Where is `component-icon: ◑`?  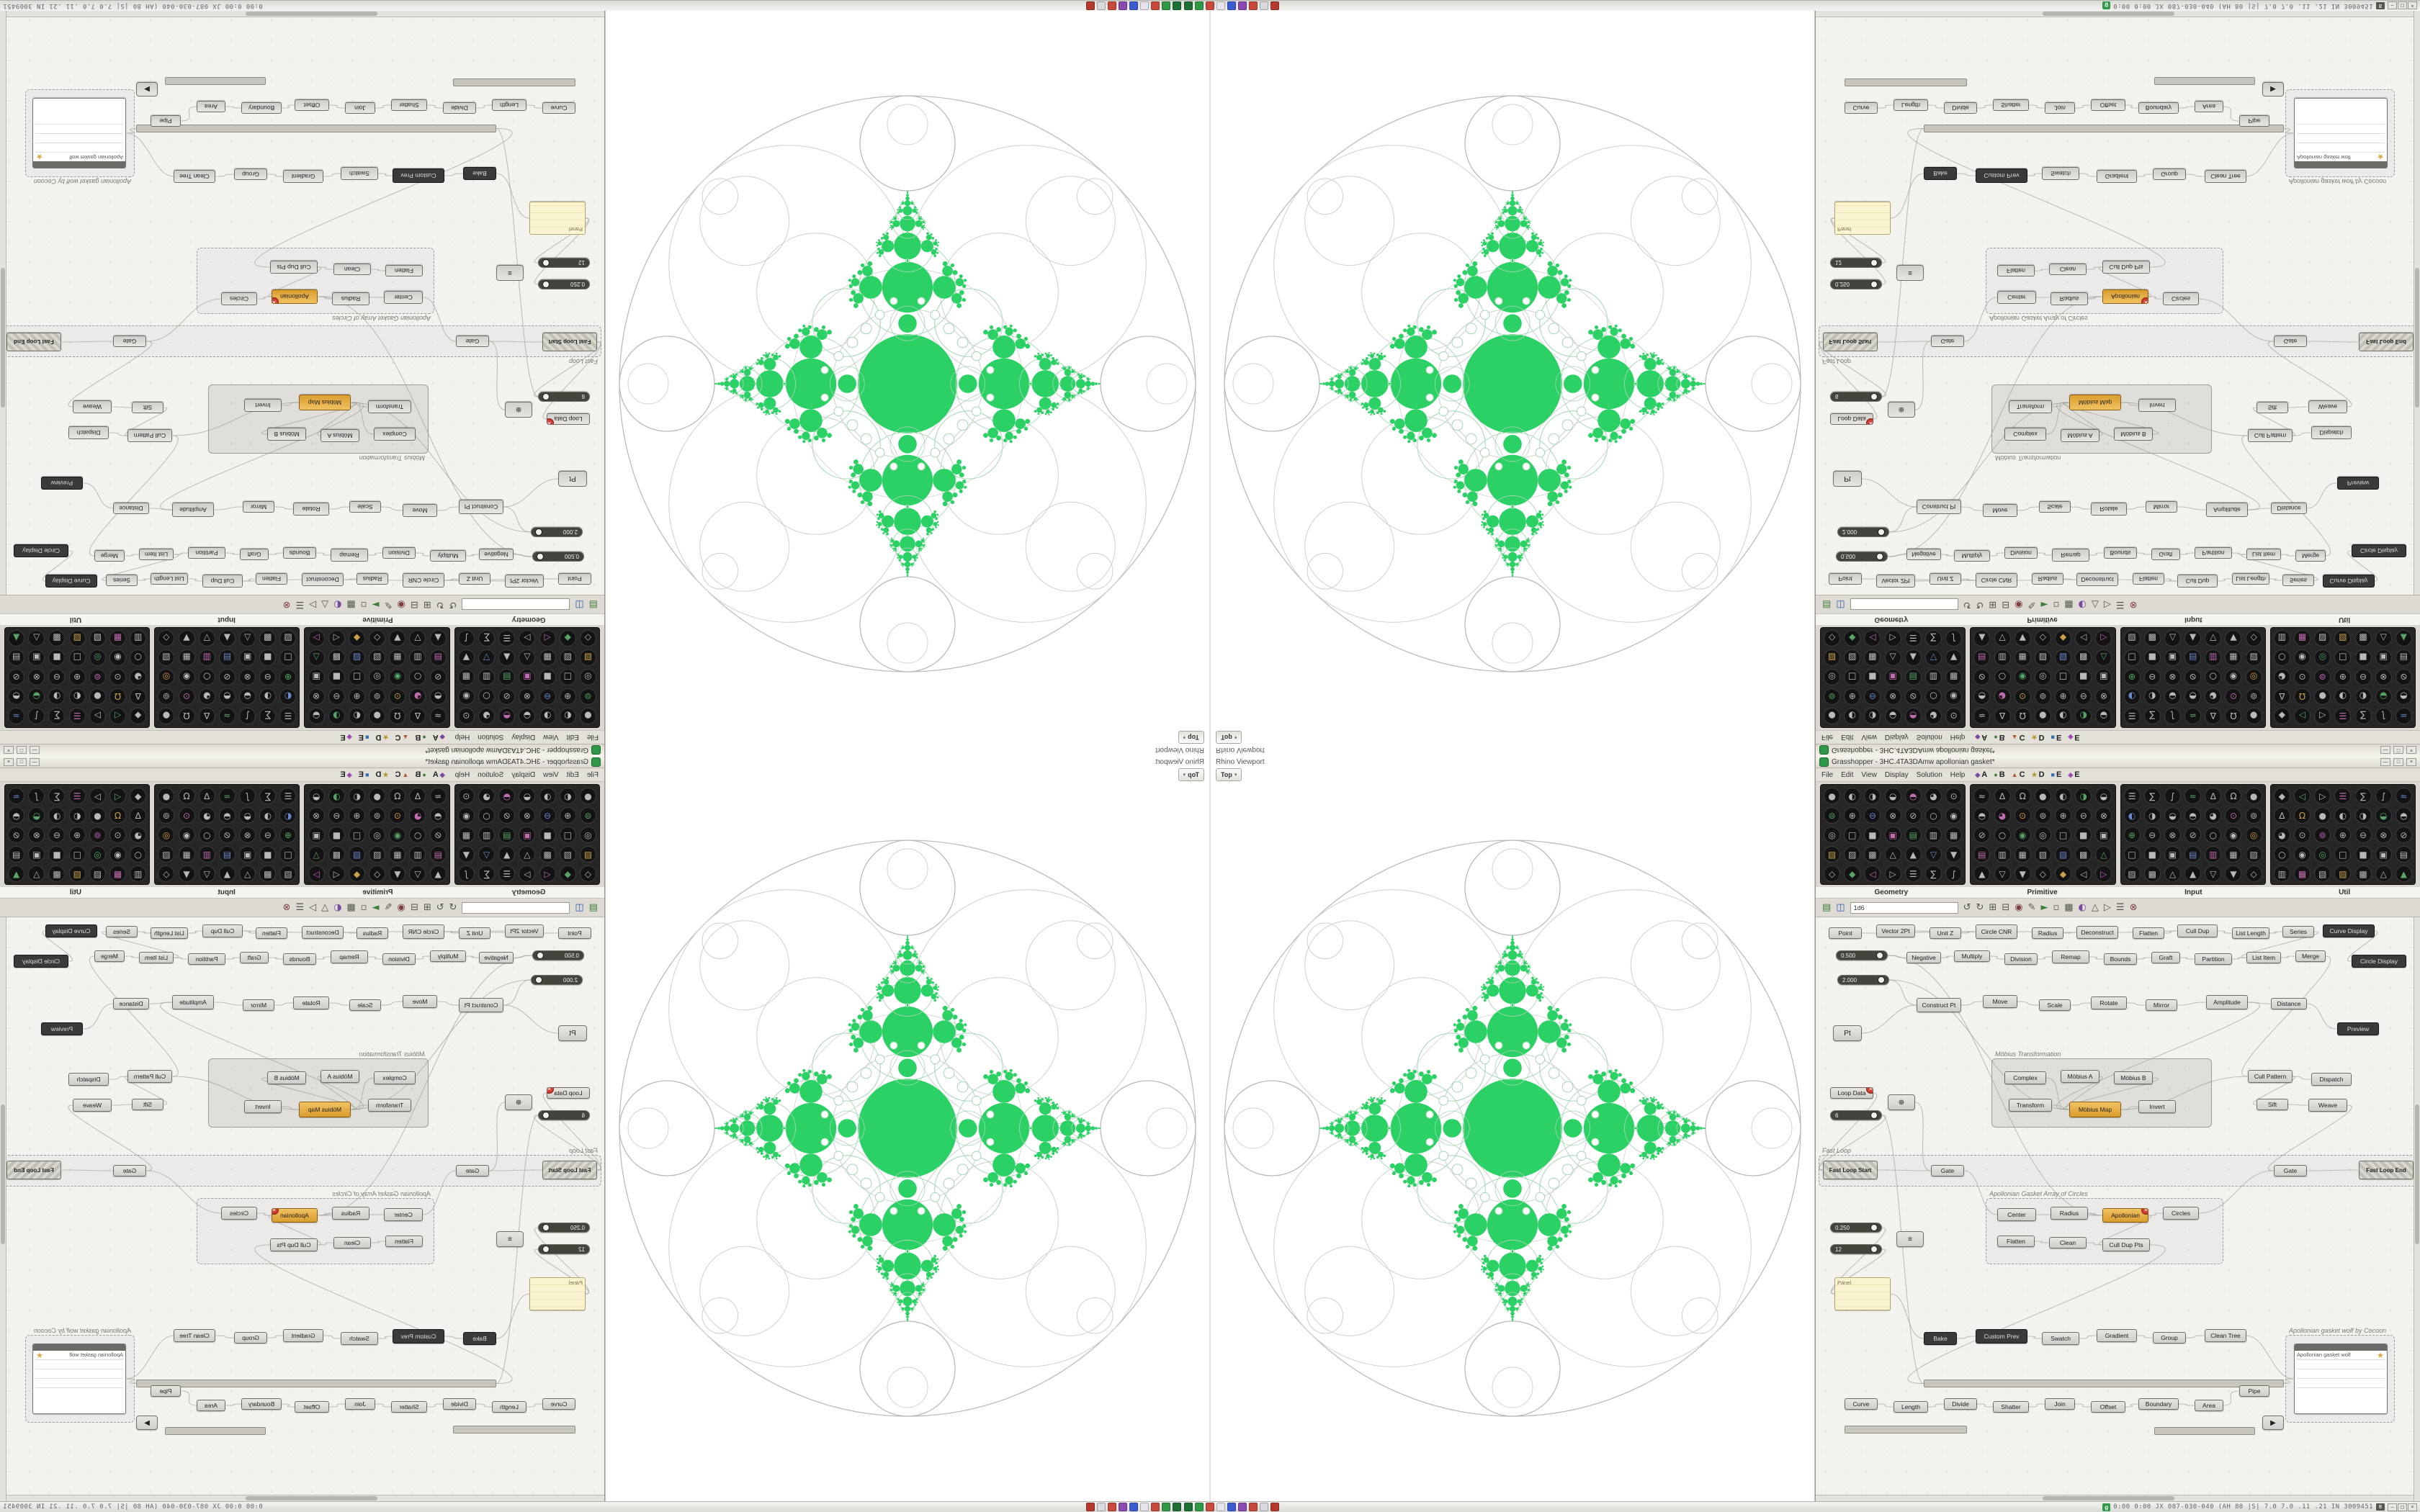
component-icon: ◑ is located at coordinates (547, 716).